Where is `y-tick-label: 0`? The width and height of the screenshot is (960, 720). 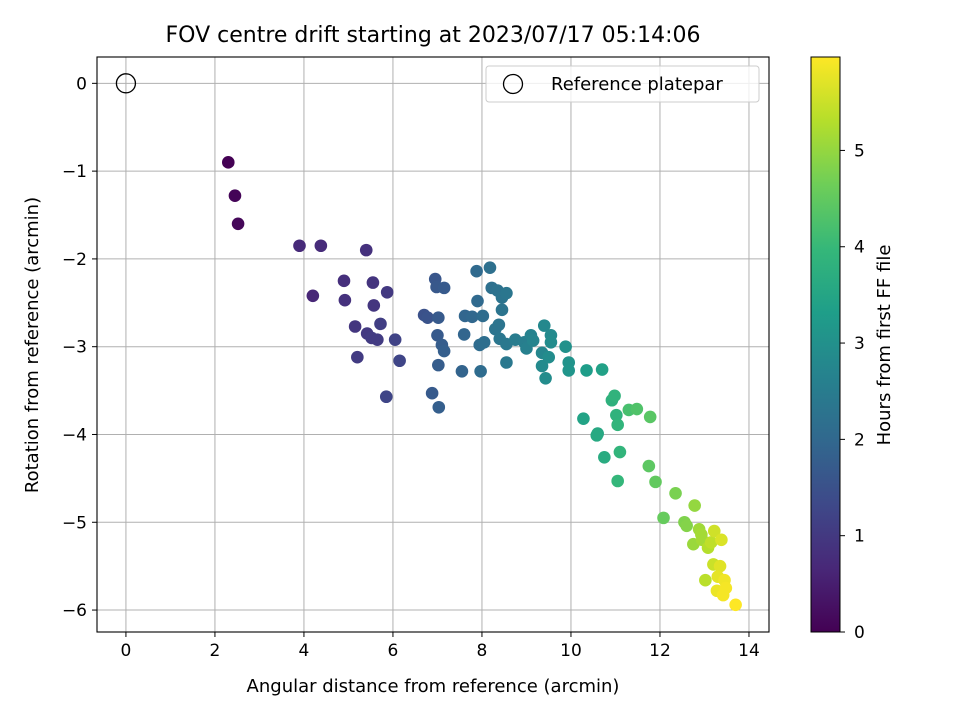 y-tick-label: 0 is located at coordinates (81, 84).